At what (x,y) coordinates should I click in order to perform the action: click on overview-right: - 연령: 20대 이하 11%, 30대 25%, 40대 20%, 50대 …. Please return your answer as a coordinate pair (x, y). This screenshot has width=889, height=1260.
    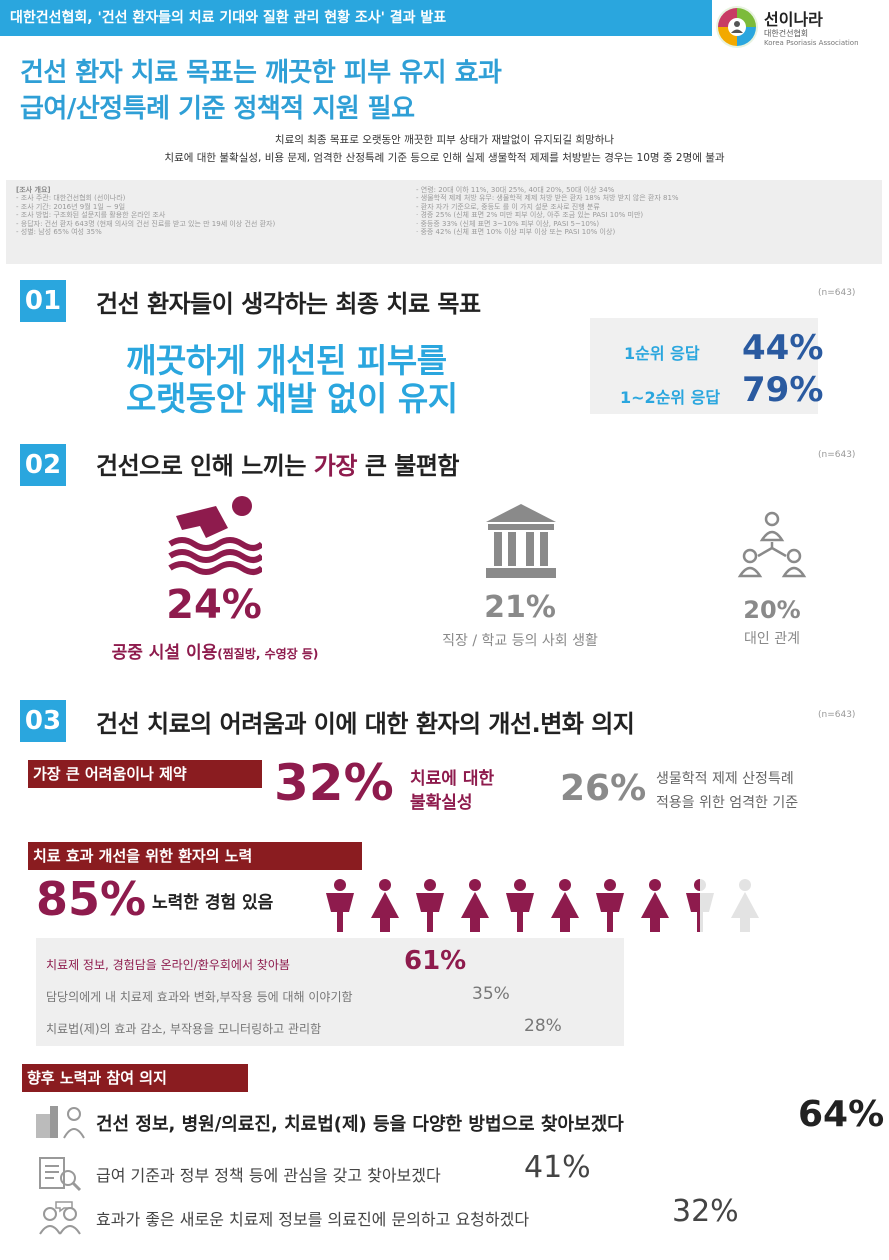
    Looking at the image, I should click on (547, 211).